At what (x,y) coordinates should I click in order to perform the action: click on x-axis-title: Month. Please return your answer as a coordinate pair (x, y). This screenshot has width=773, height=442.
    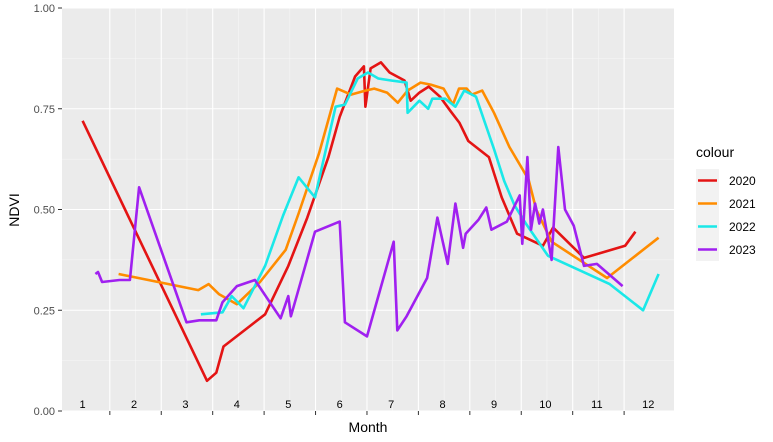
    Looking at the image, I should click on (368, 427).